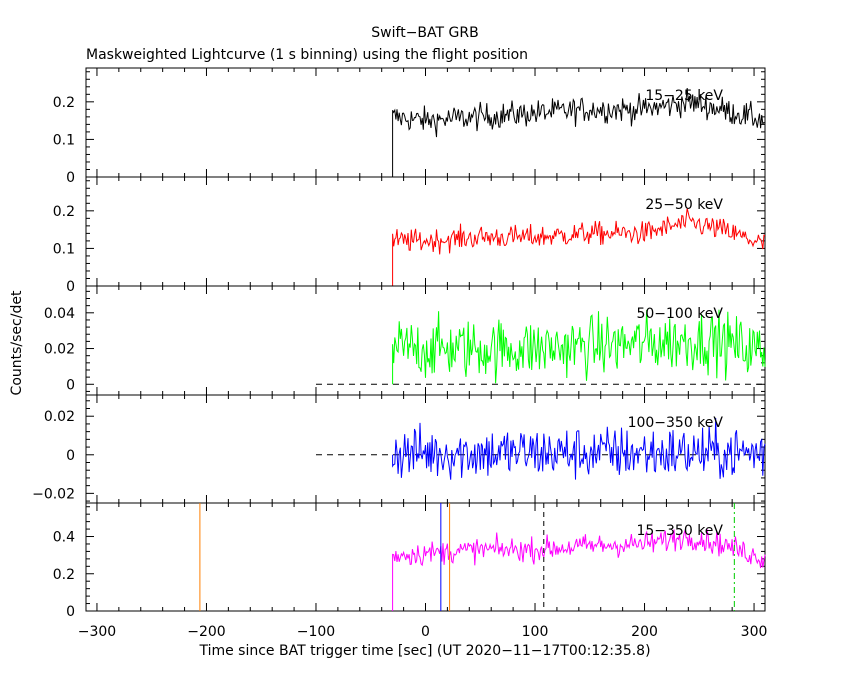  Describe the element at coordinates (59, 314) in the screenshot. I see `y-tick-label: 0.04` at that location.